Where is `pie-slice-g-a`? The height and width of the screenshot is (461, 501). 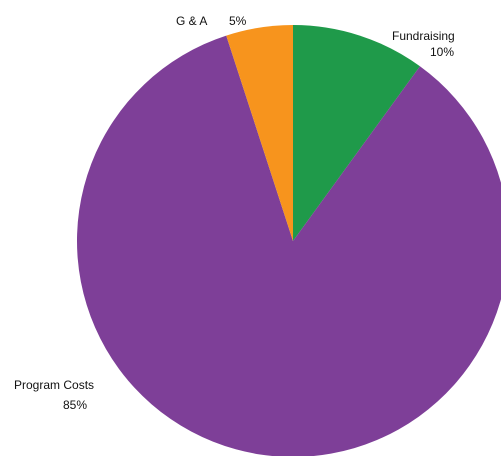
pie-slice-g-a is located at coordinates (259, 132).